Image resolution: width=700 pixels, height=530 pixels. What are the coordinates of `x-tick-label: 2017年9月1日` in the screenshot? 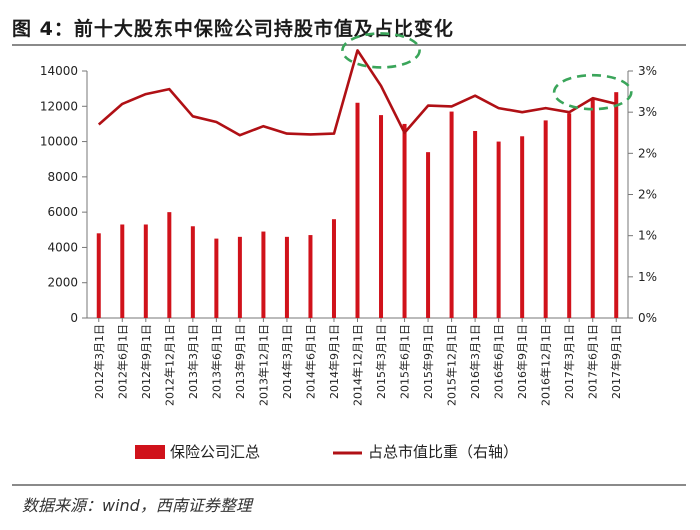 It's located at (616, 361).